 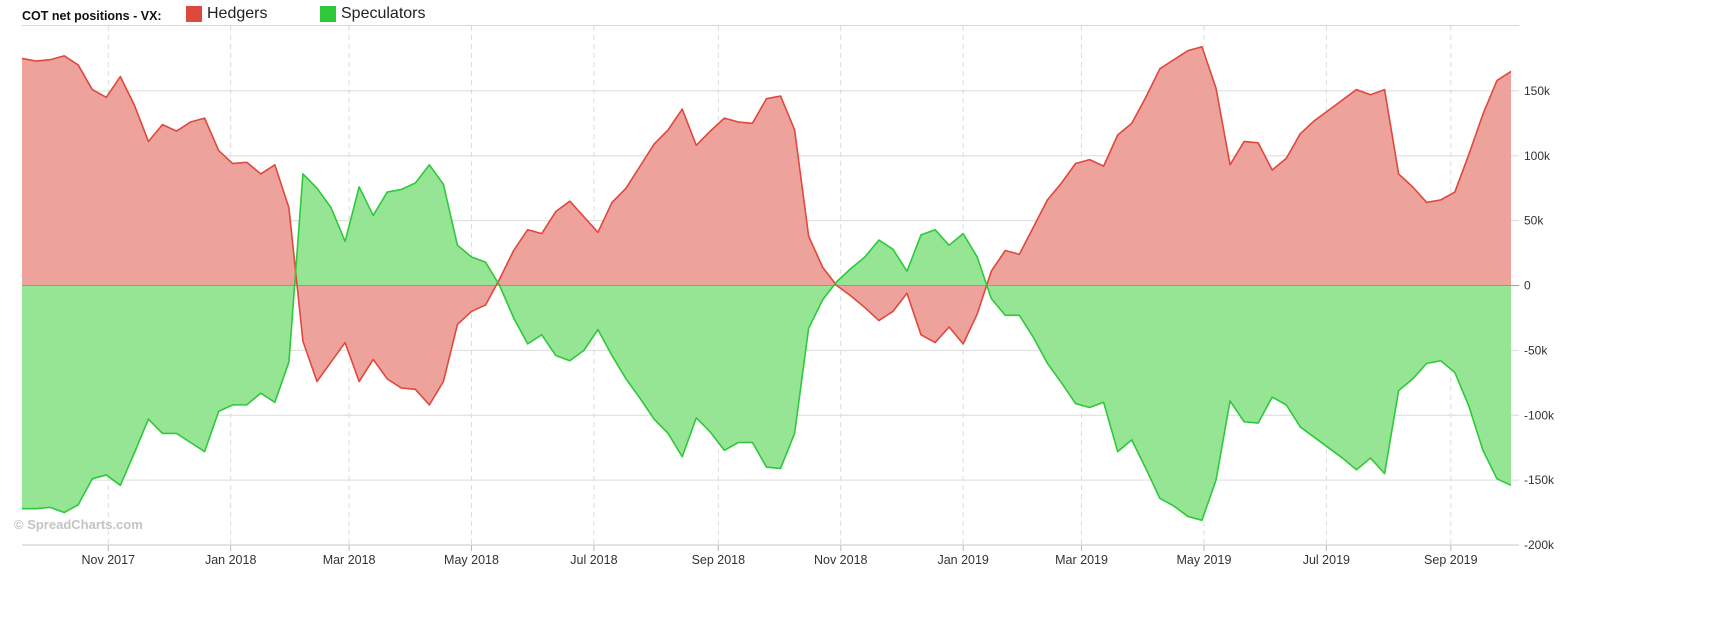 What do you see at coordinates (1539, 480) in the screenshot?
I see `y-tick-label: -150k` at bounding box center [1539, 480].